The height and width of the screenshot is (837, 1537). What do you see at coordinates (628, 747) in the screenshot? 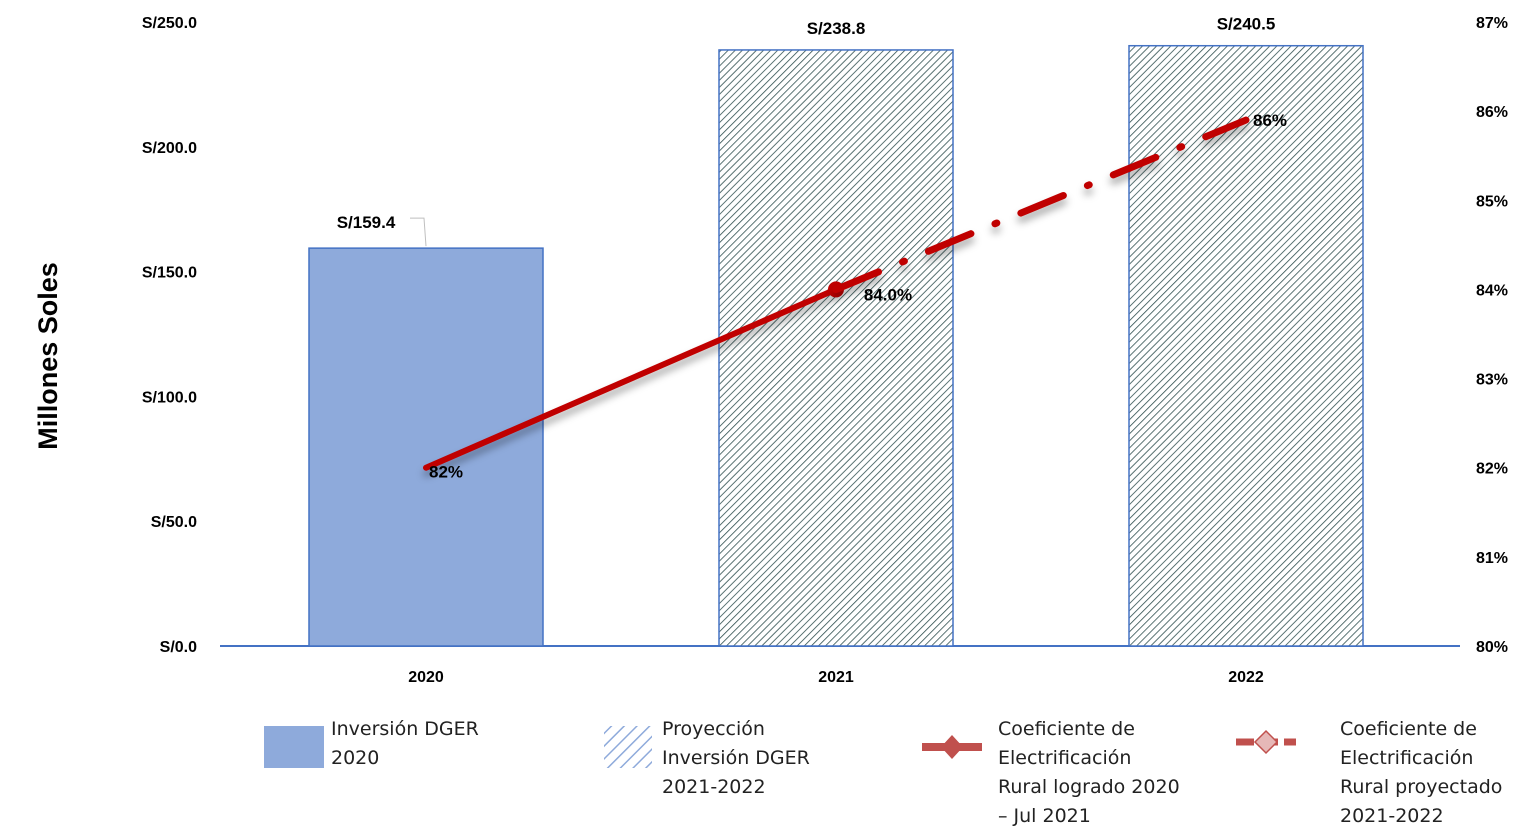
I see `legend-swatch-hatched` at bounding box center [628, 747].